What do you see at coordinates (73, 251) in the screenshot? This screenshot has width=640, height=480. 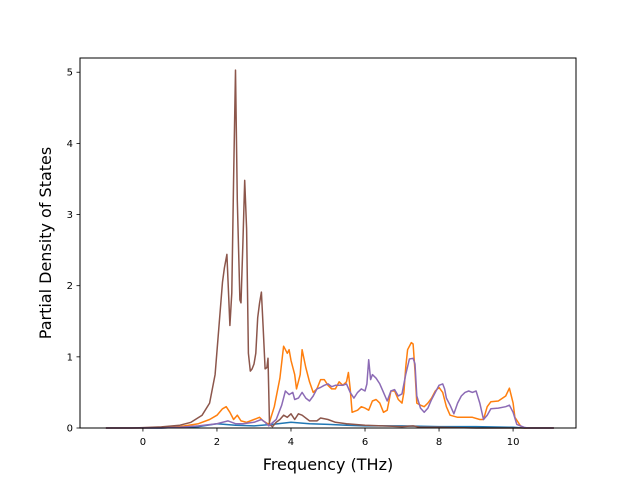 I see `y-axis: 0 1 2 3 4 5` at bounding box center [73, 251].